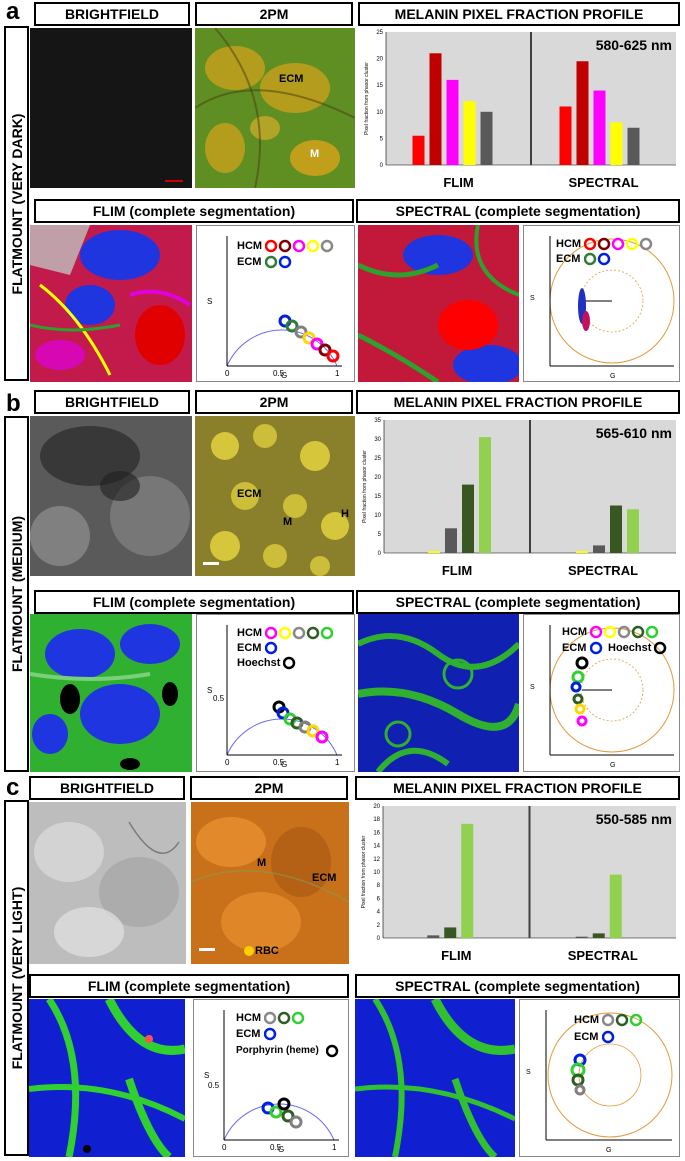 Image resolution: width=685 pixels, height=1161 pixels. Describe the element at coordinates (377, 421) in the screenshot. I see `y-tick-label: 35` at that location.